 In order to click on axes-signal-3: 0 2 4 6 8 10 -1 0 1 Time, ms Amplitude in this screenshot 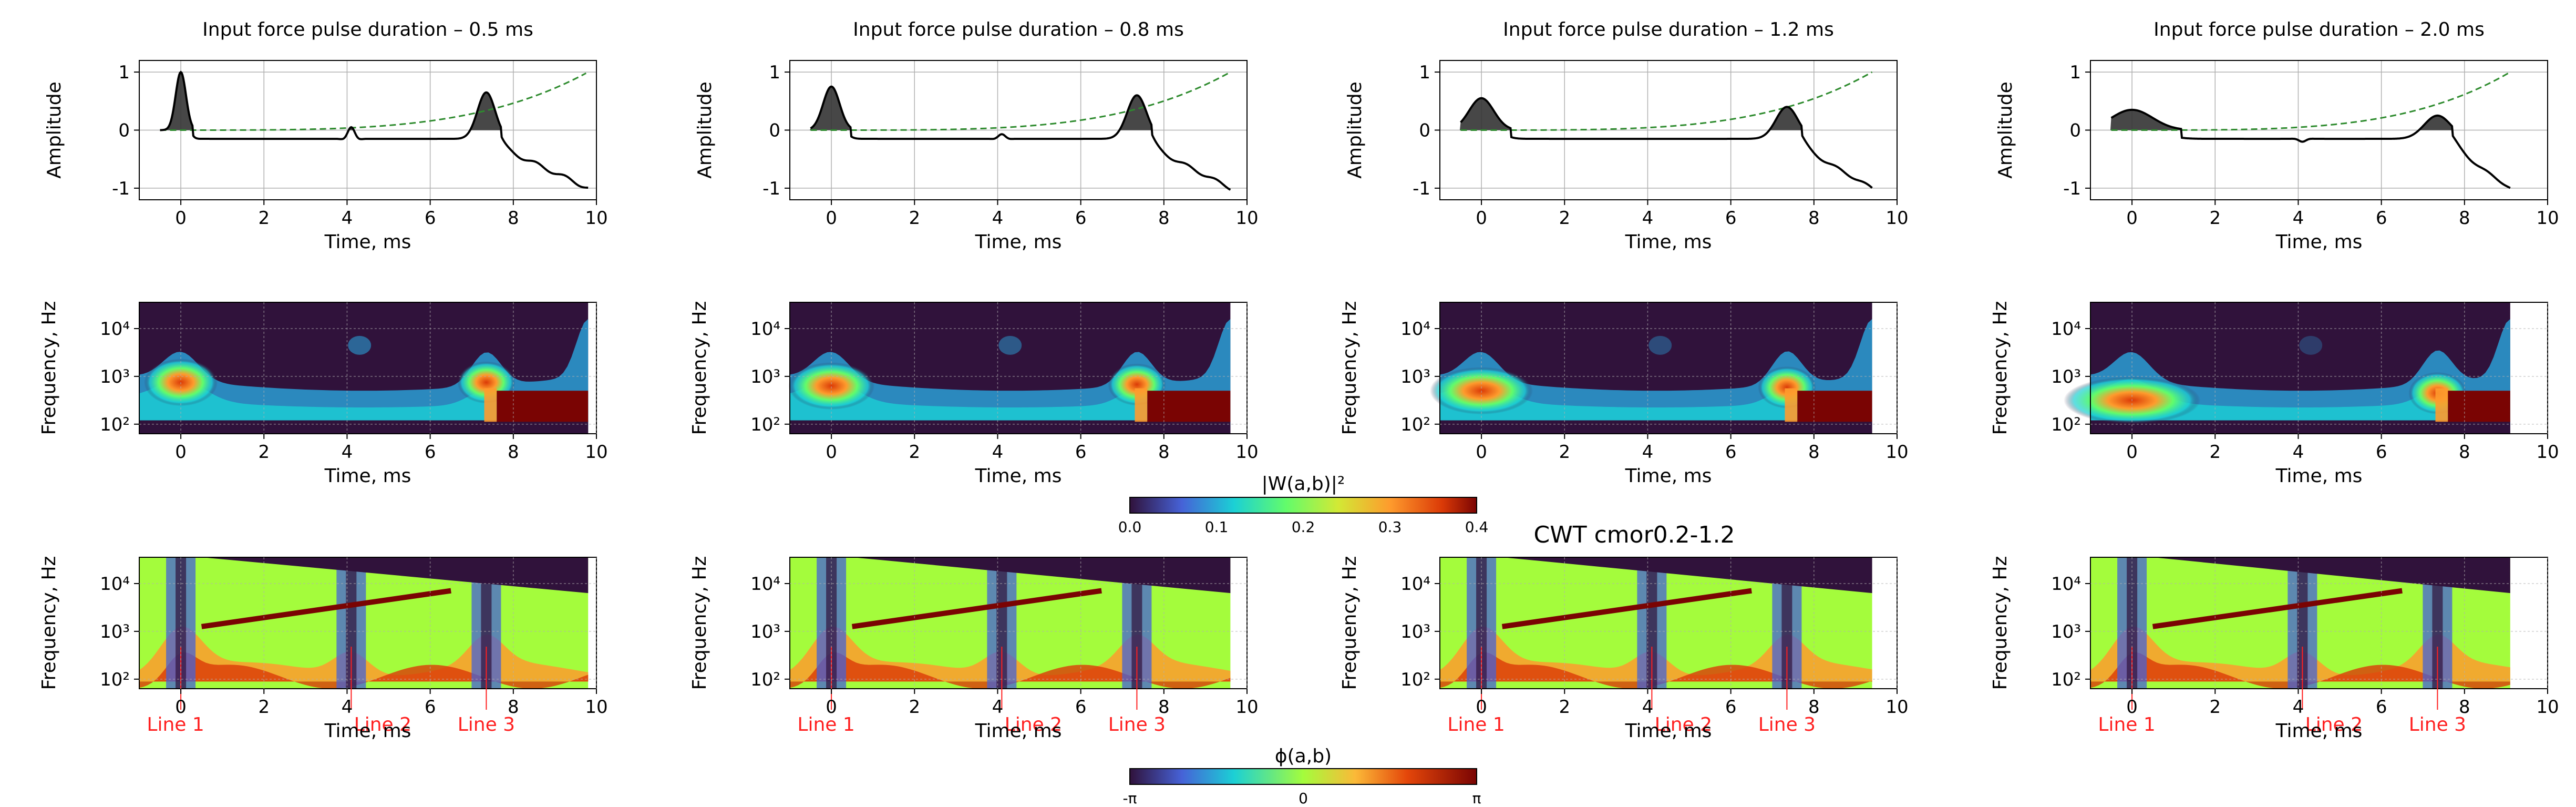, I will do `click(2277, 156)`.